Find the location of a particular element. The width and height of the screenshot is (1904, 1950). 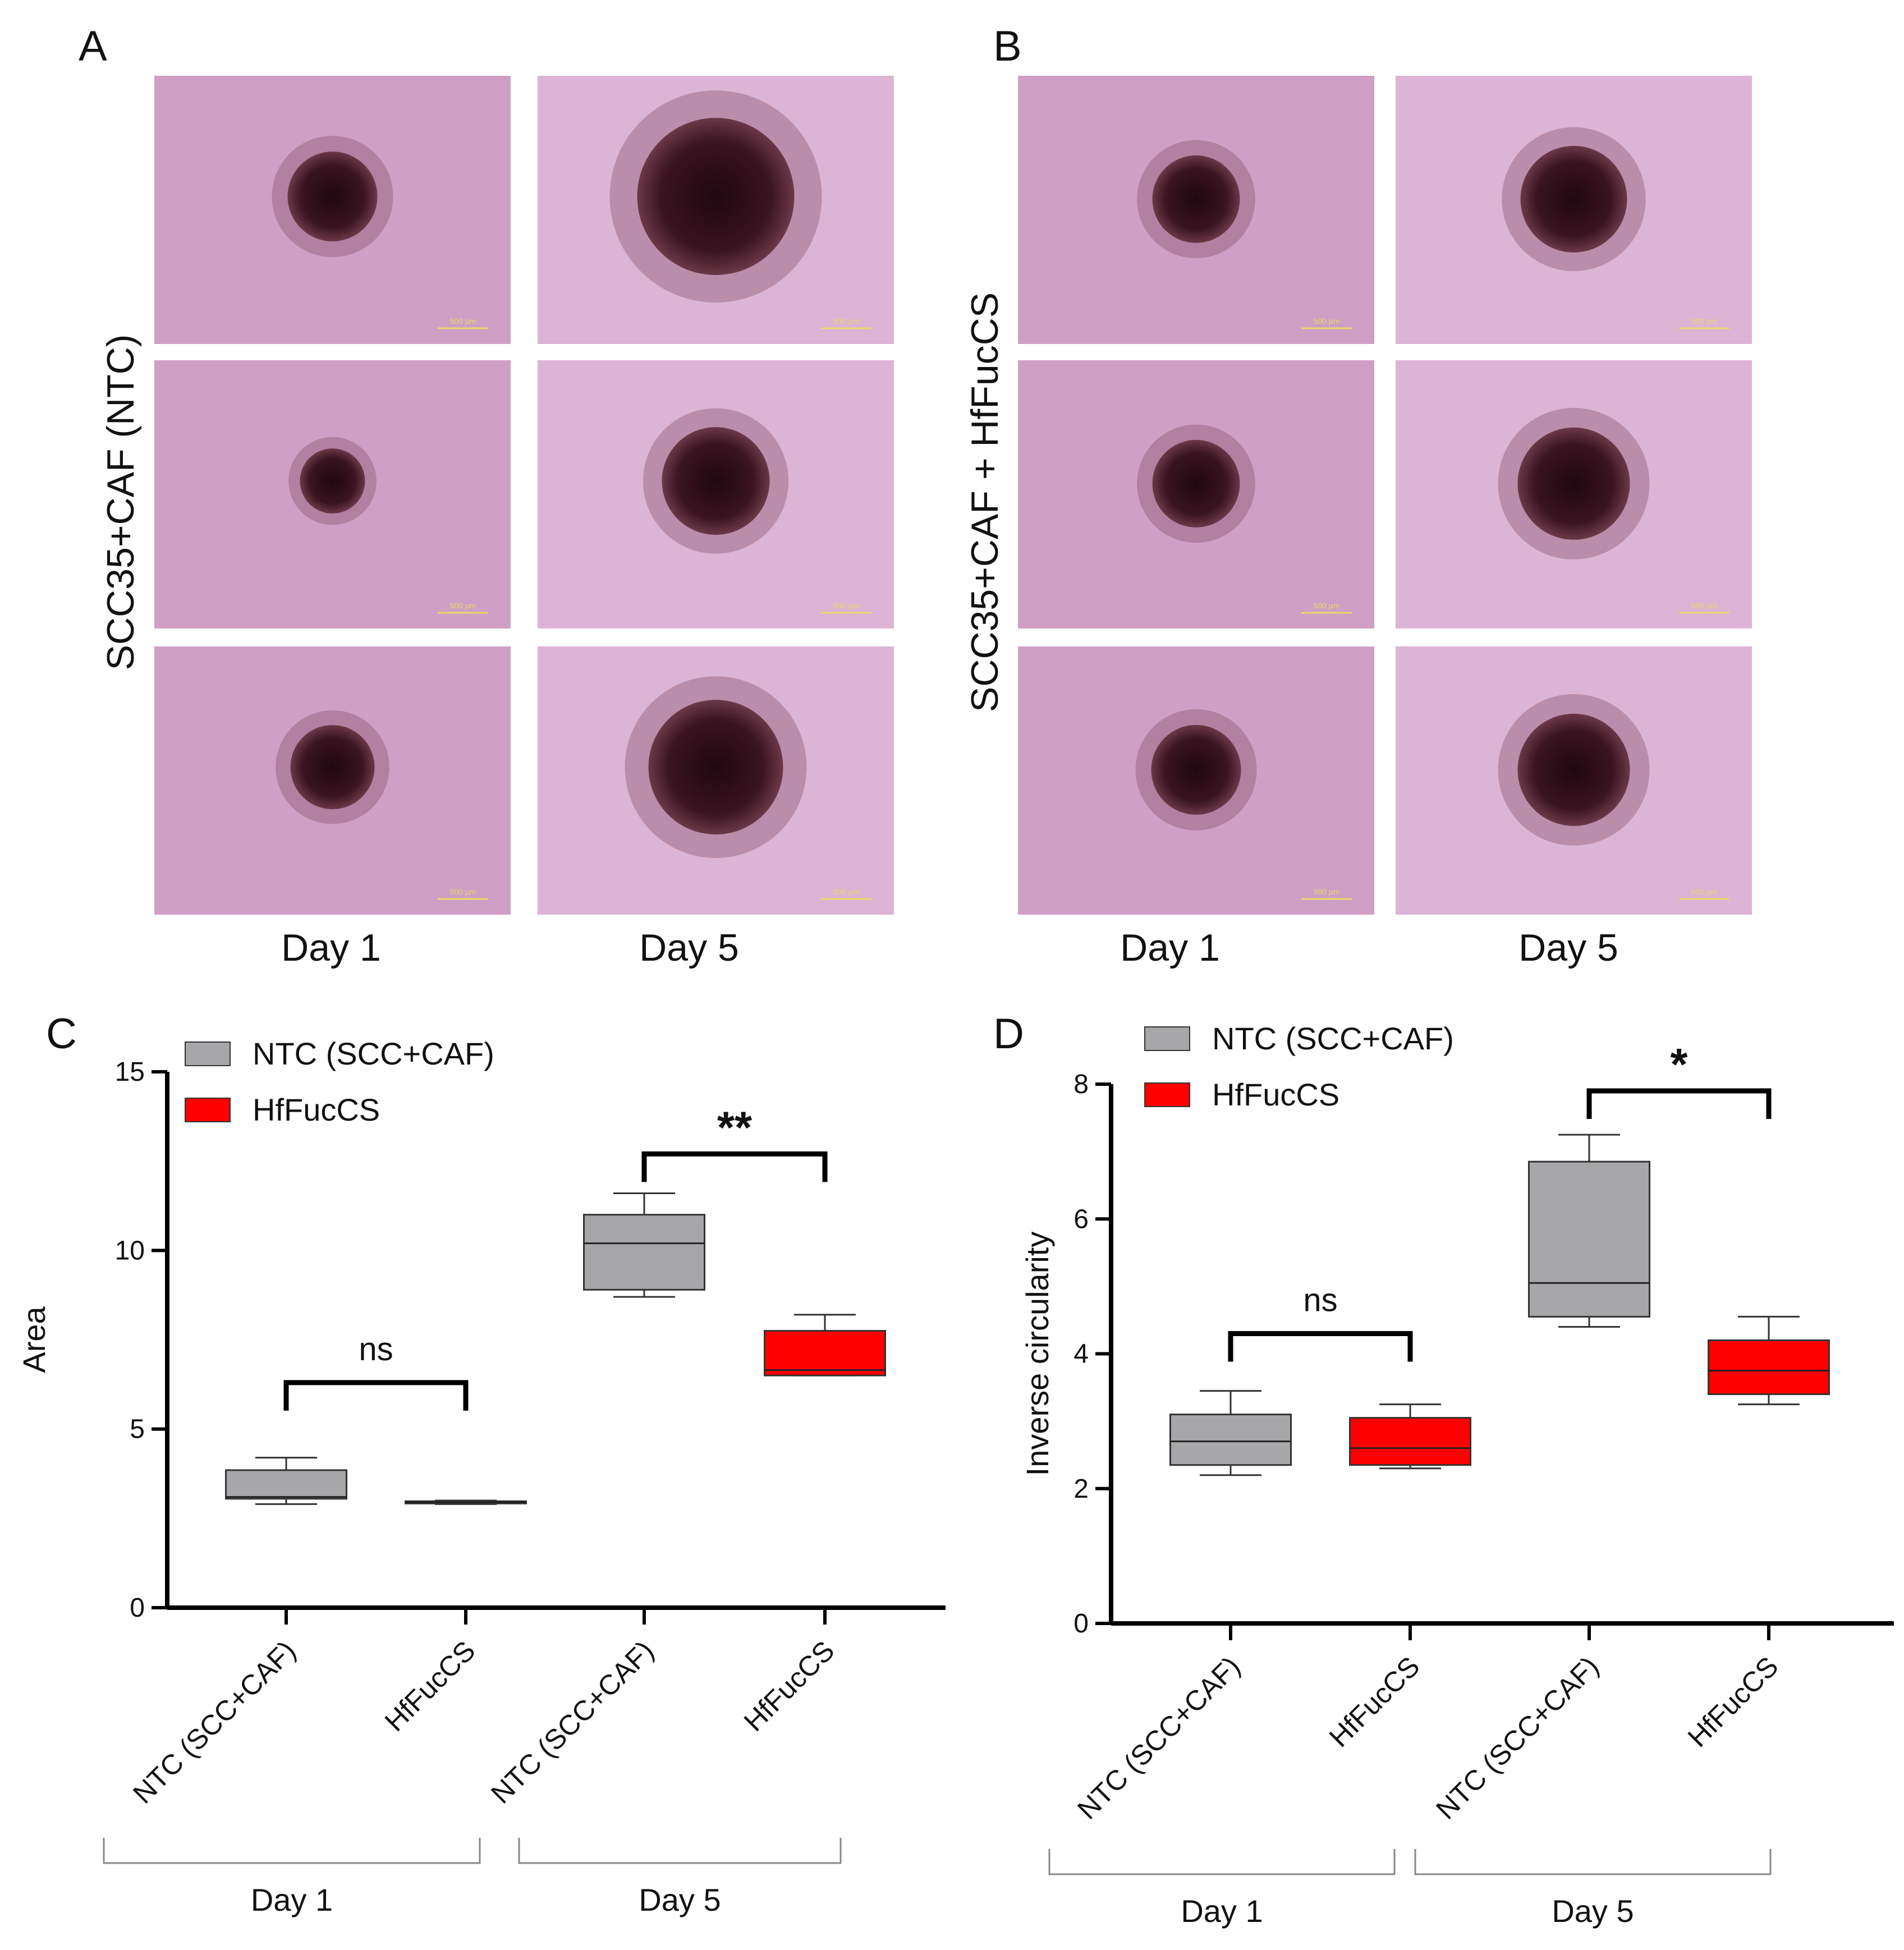

y-tick-label: 6 is located at coordinates (1081, 1219).